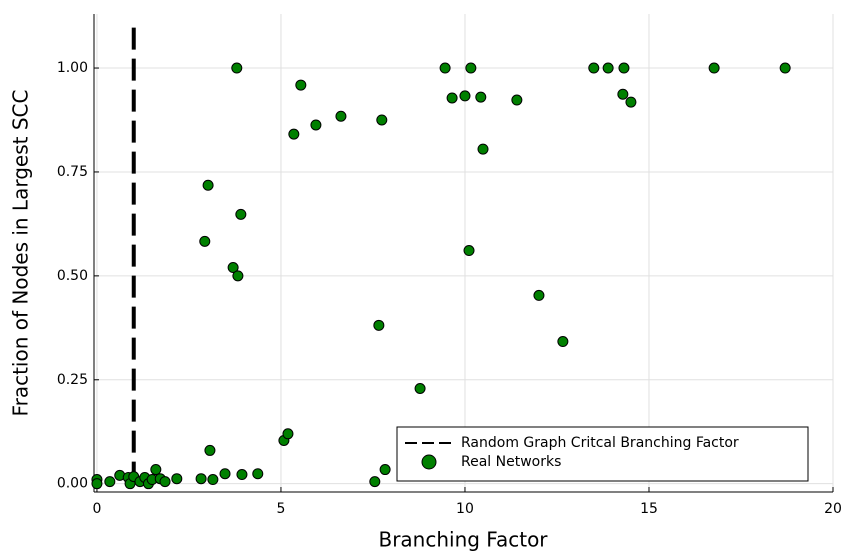  Describe the element at coordinates (72, 172) in the screenshot. I see `y-tick-label: 0.75` at that location.